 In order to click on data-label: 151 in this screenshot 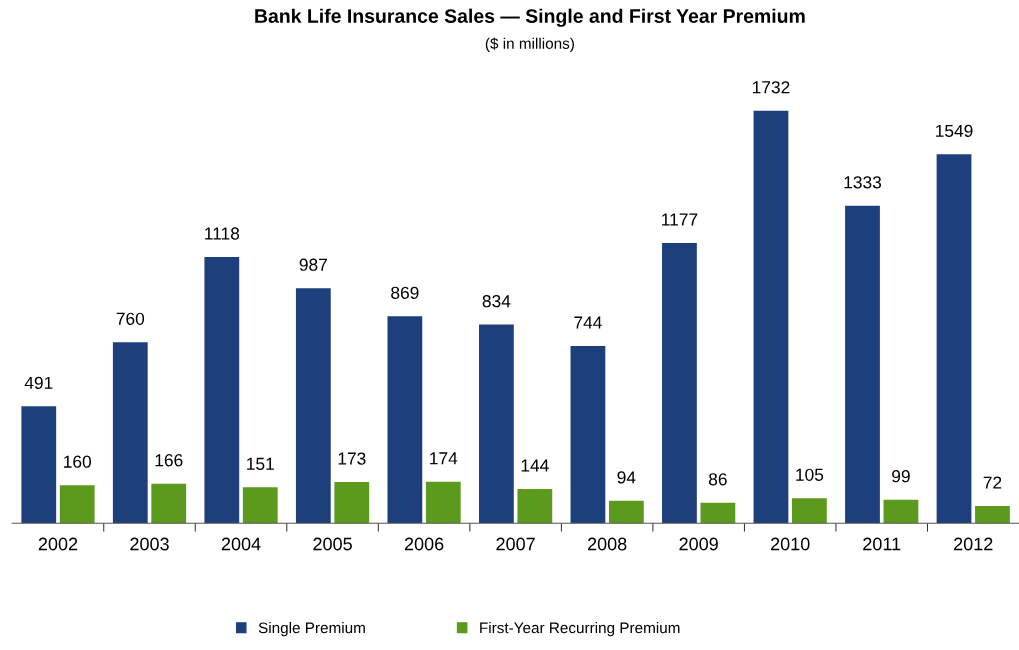, I will do `click(260, 463)`.